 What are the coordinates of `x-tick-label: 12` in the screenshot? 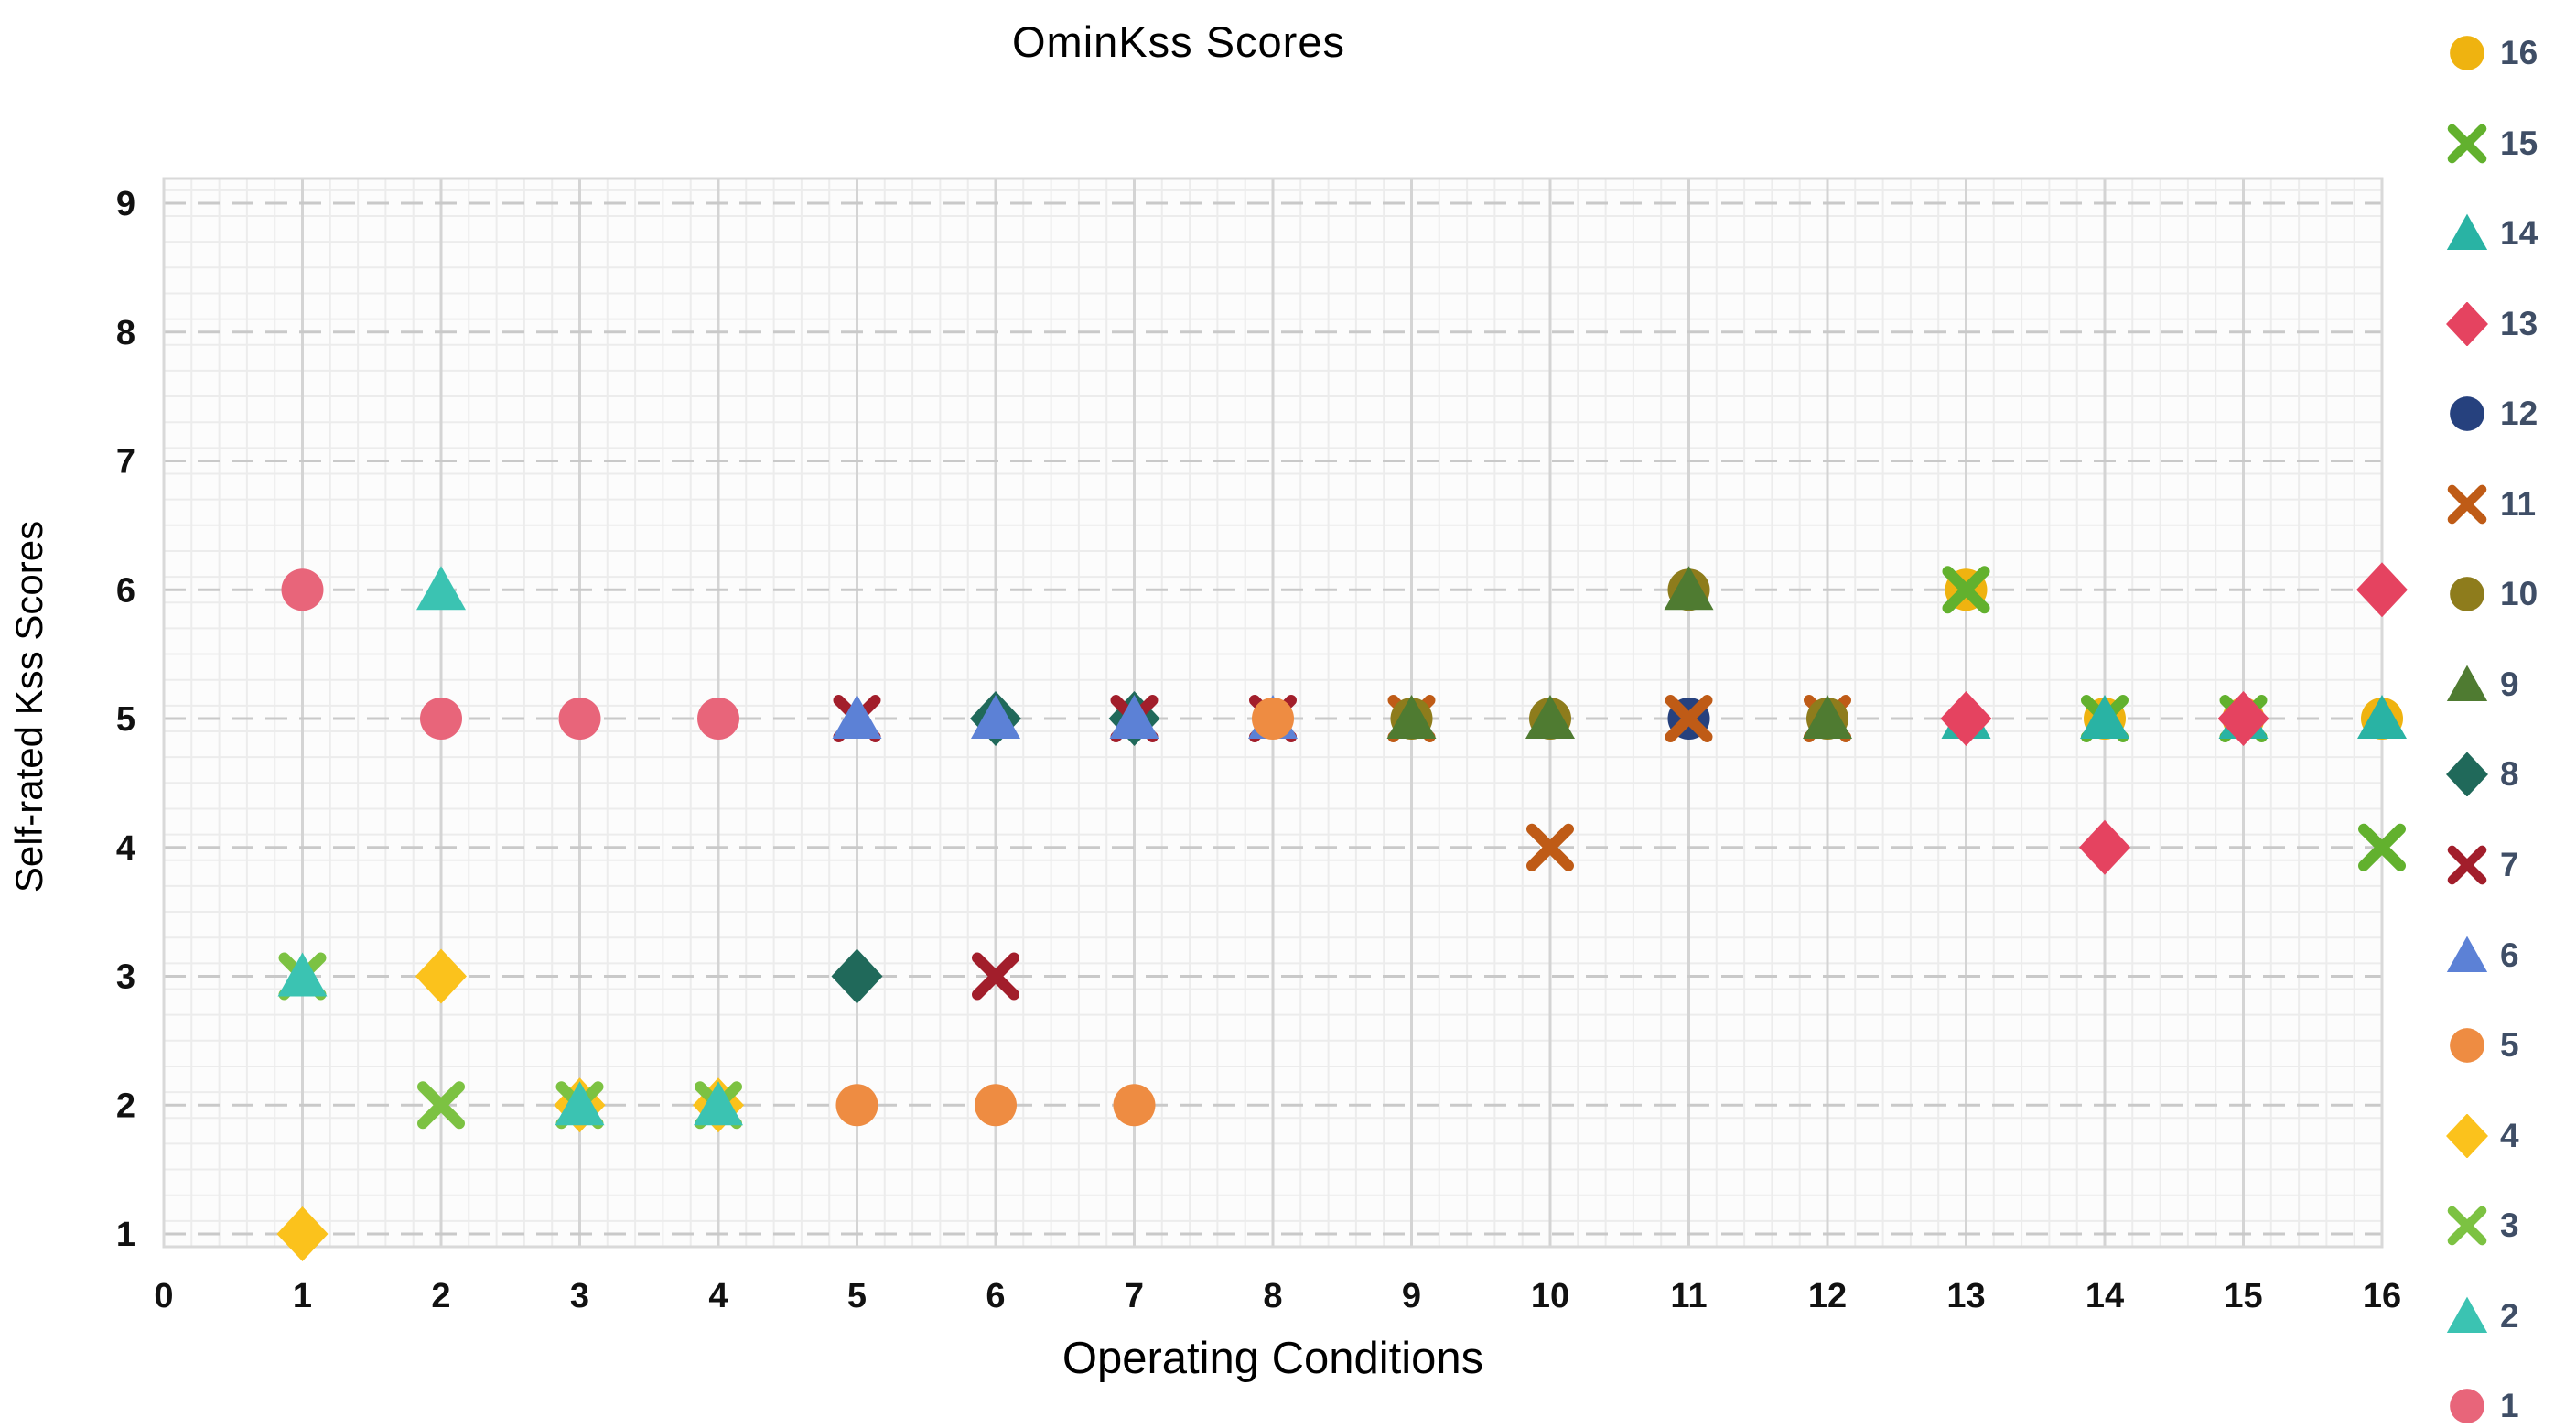 It's located at (1828, 1296).